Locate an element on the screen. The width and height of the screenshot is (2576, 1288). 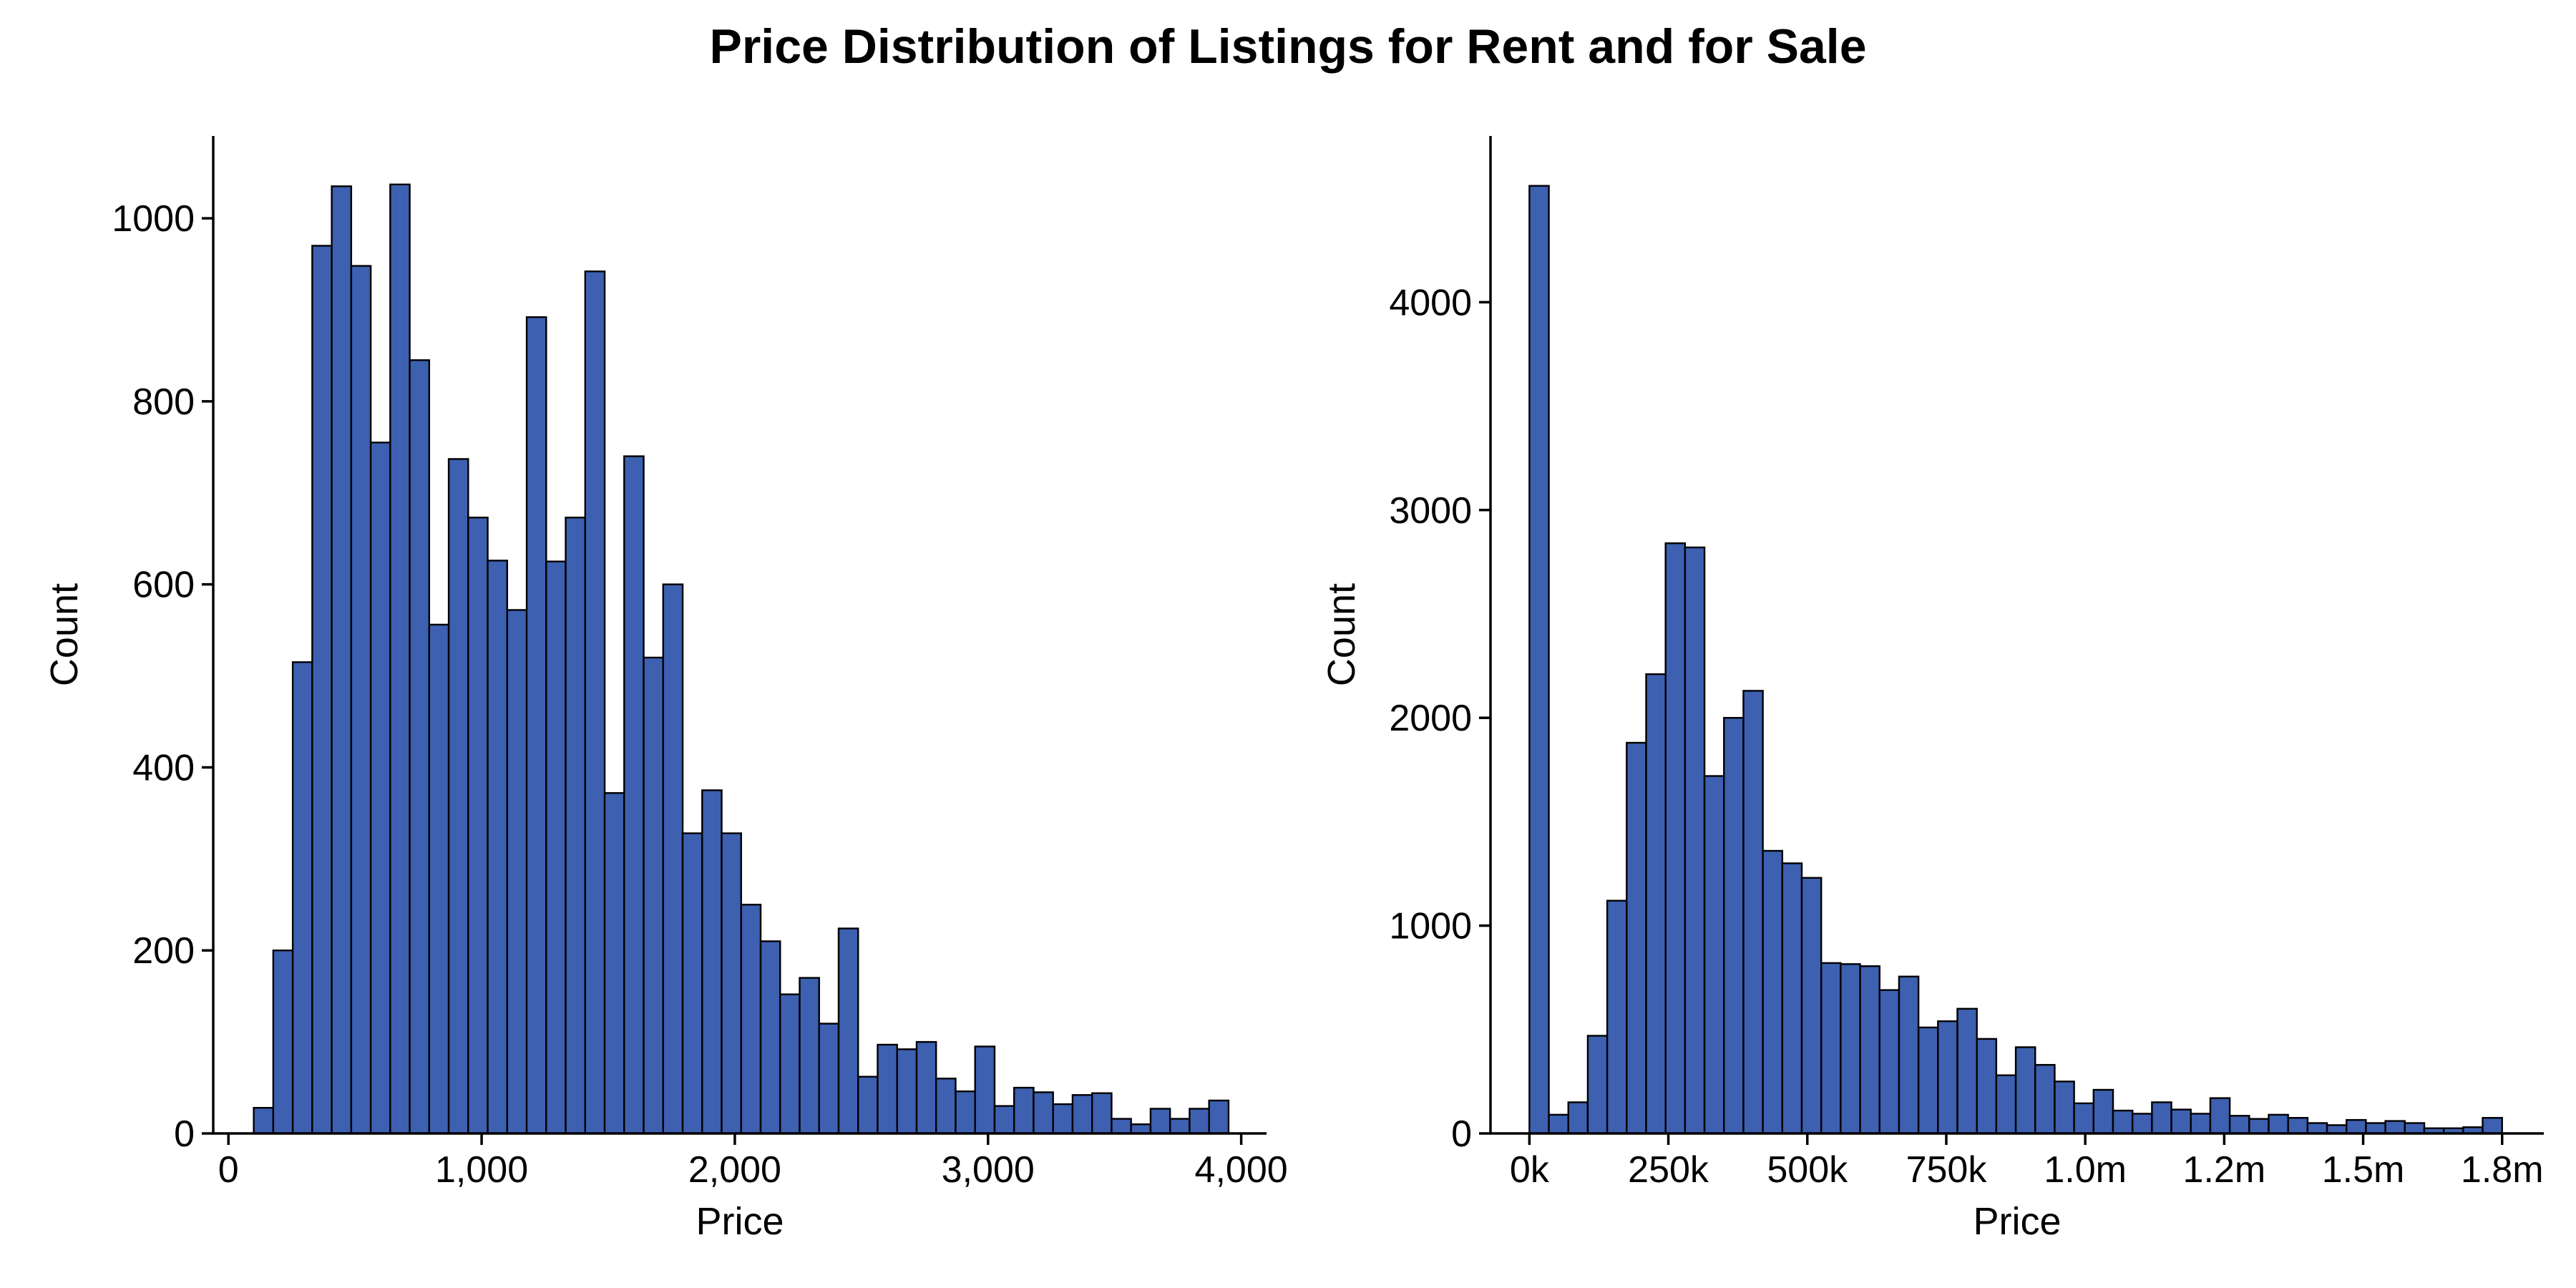
rent-y-tick-label: 800 is located at coordinates (163, 402).